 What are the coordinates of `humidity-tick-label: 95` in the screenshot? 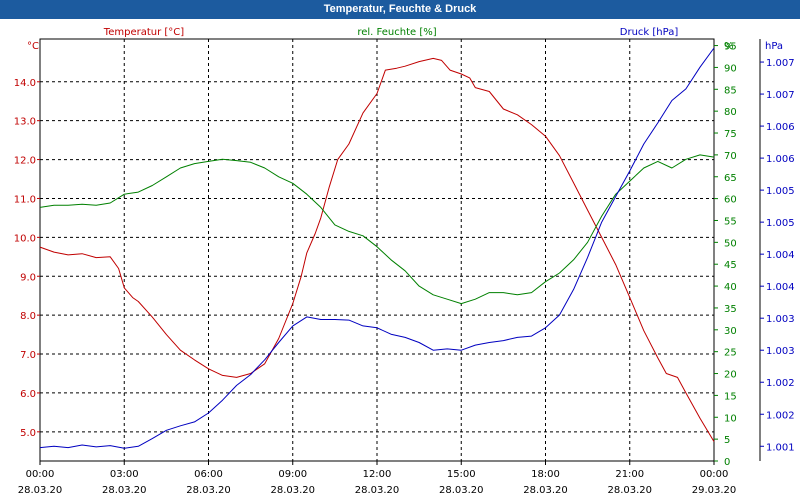 It's located at (730, 47).